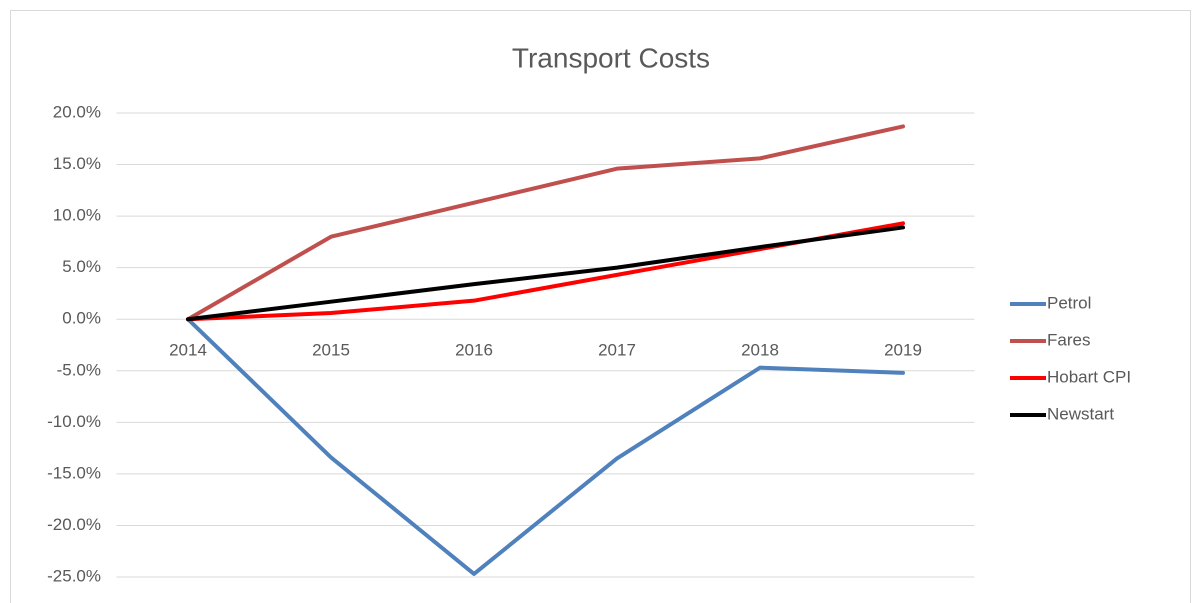 This screenshot has height=603, width=1197. What do you see at coordinates (77, 215) in the screenshot?
I see `y-tick-label: 10.0%` at bounding box center [77, 215].